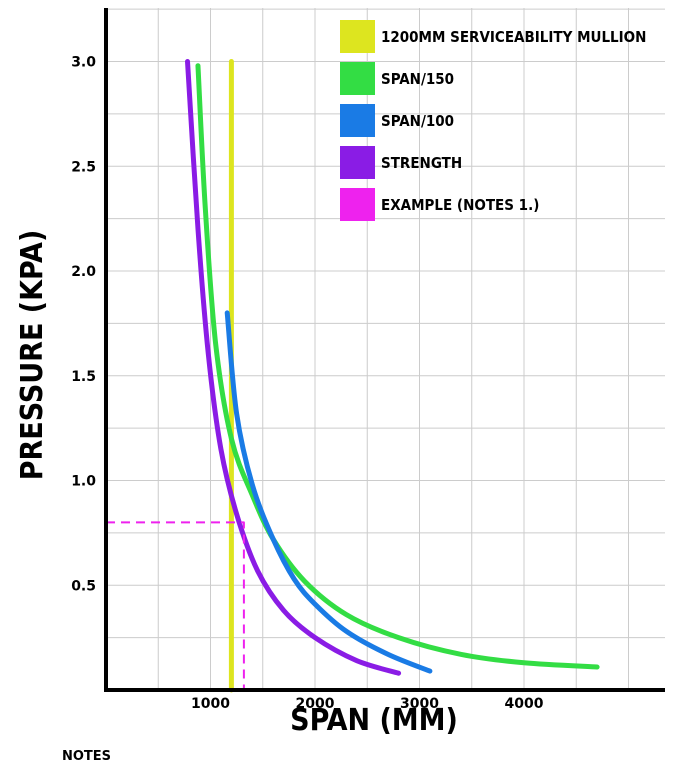 The image size is (686, 760). Describe the element at coordinates (86, 754) in the screenshot. I see `notes-heading: NOTES` at that location.